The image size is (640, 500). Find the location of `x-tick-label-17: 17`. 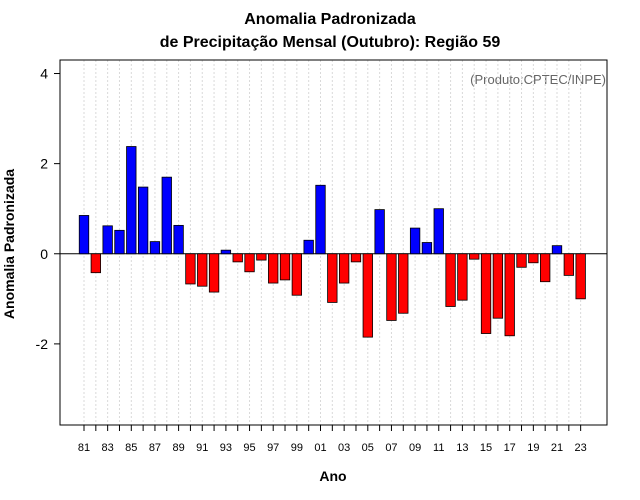

x-tick-label-17: 17 is located at coordinates (510, 448).